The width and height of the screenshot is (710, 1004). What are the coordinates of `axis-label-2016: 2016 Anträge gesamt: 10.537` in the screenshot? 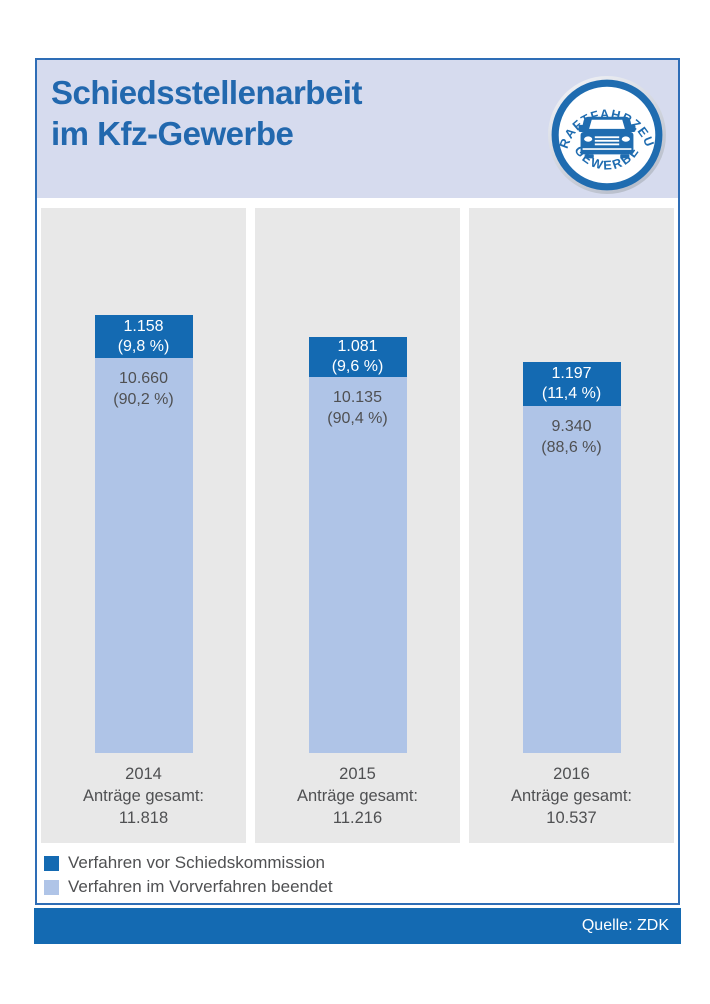 It's located at (571, 798).